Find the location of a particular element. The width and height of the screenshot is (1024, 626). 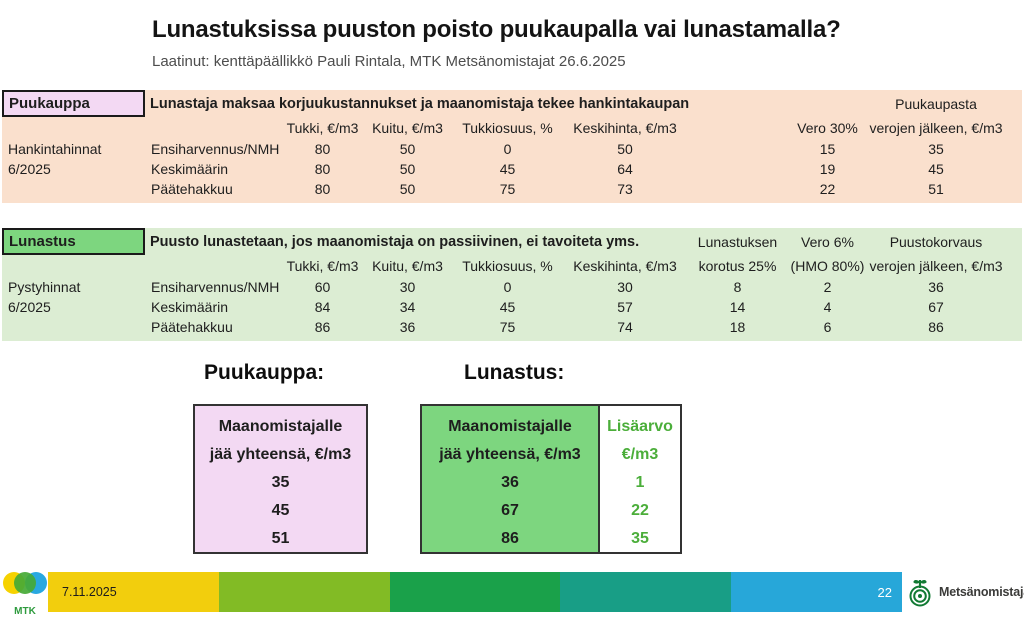

cell-vero: 4 is located at coordinates (827, 307).